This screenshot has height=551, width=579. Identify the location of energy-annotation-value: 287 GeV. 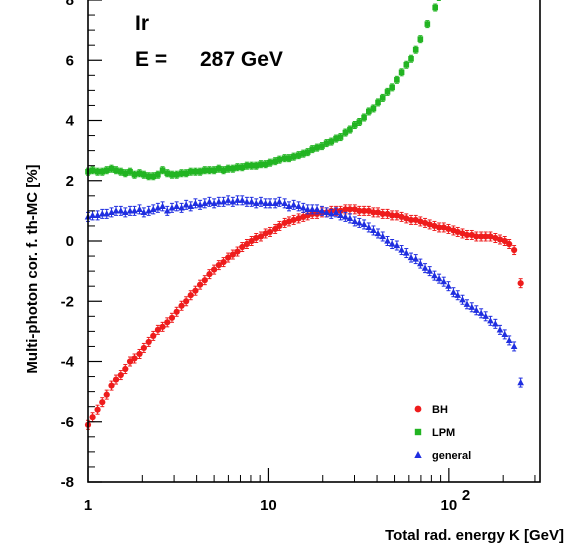
(241, 59).